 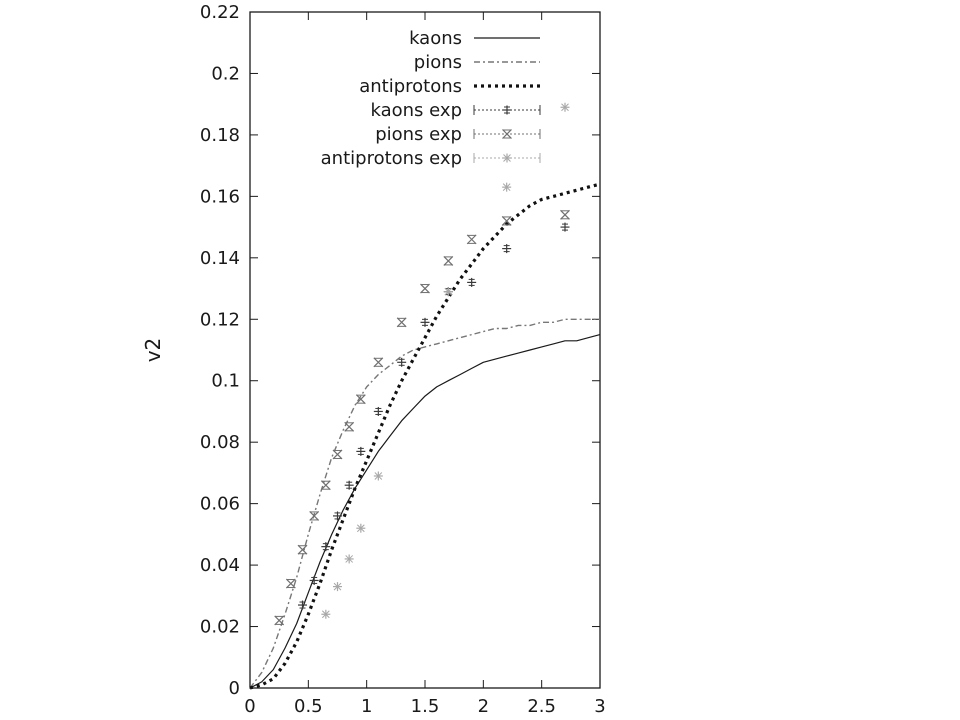 I want to click on y-tick-label: 0.14, so click(x=220, y=258).